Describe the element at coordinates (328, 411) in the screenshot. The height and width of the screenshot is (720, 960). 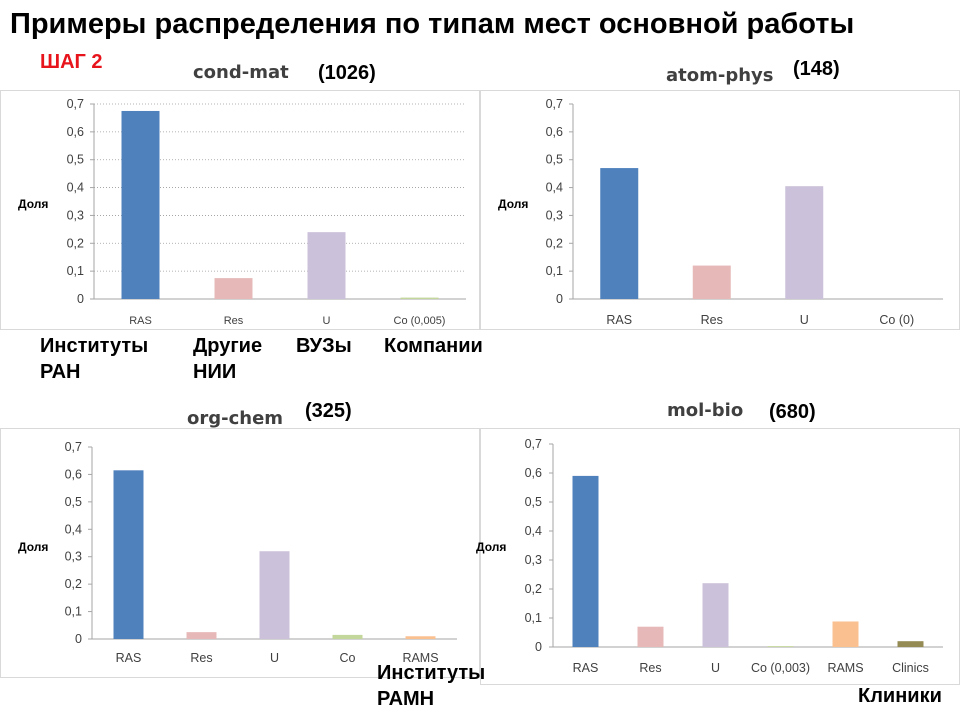
I see `chart-count-org-chem: (325)` at that location.